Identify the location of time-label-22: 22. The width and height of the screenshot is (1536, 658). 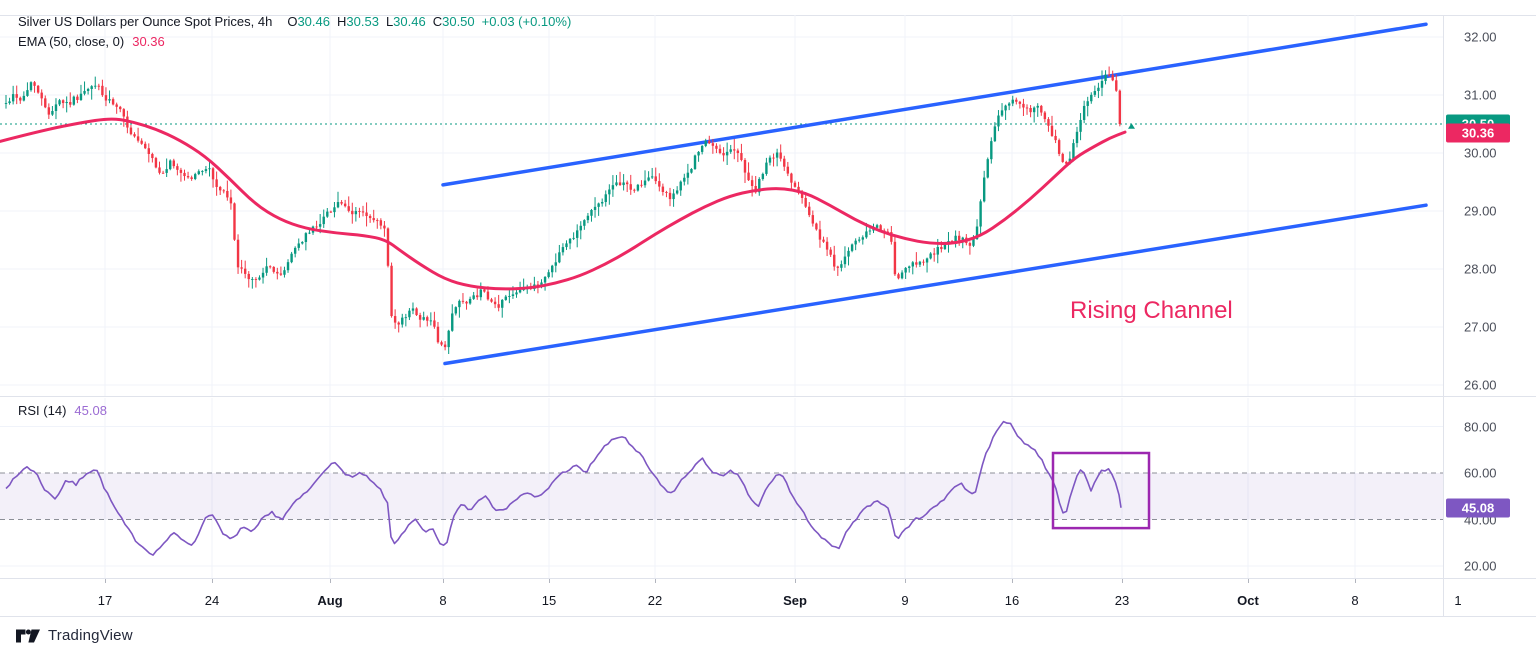
(655, 600).